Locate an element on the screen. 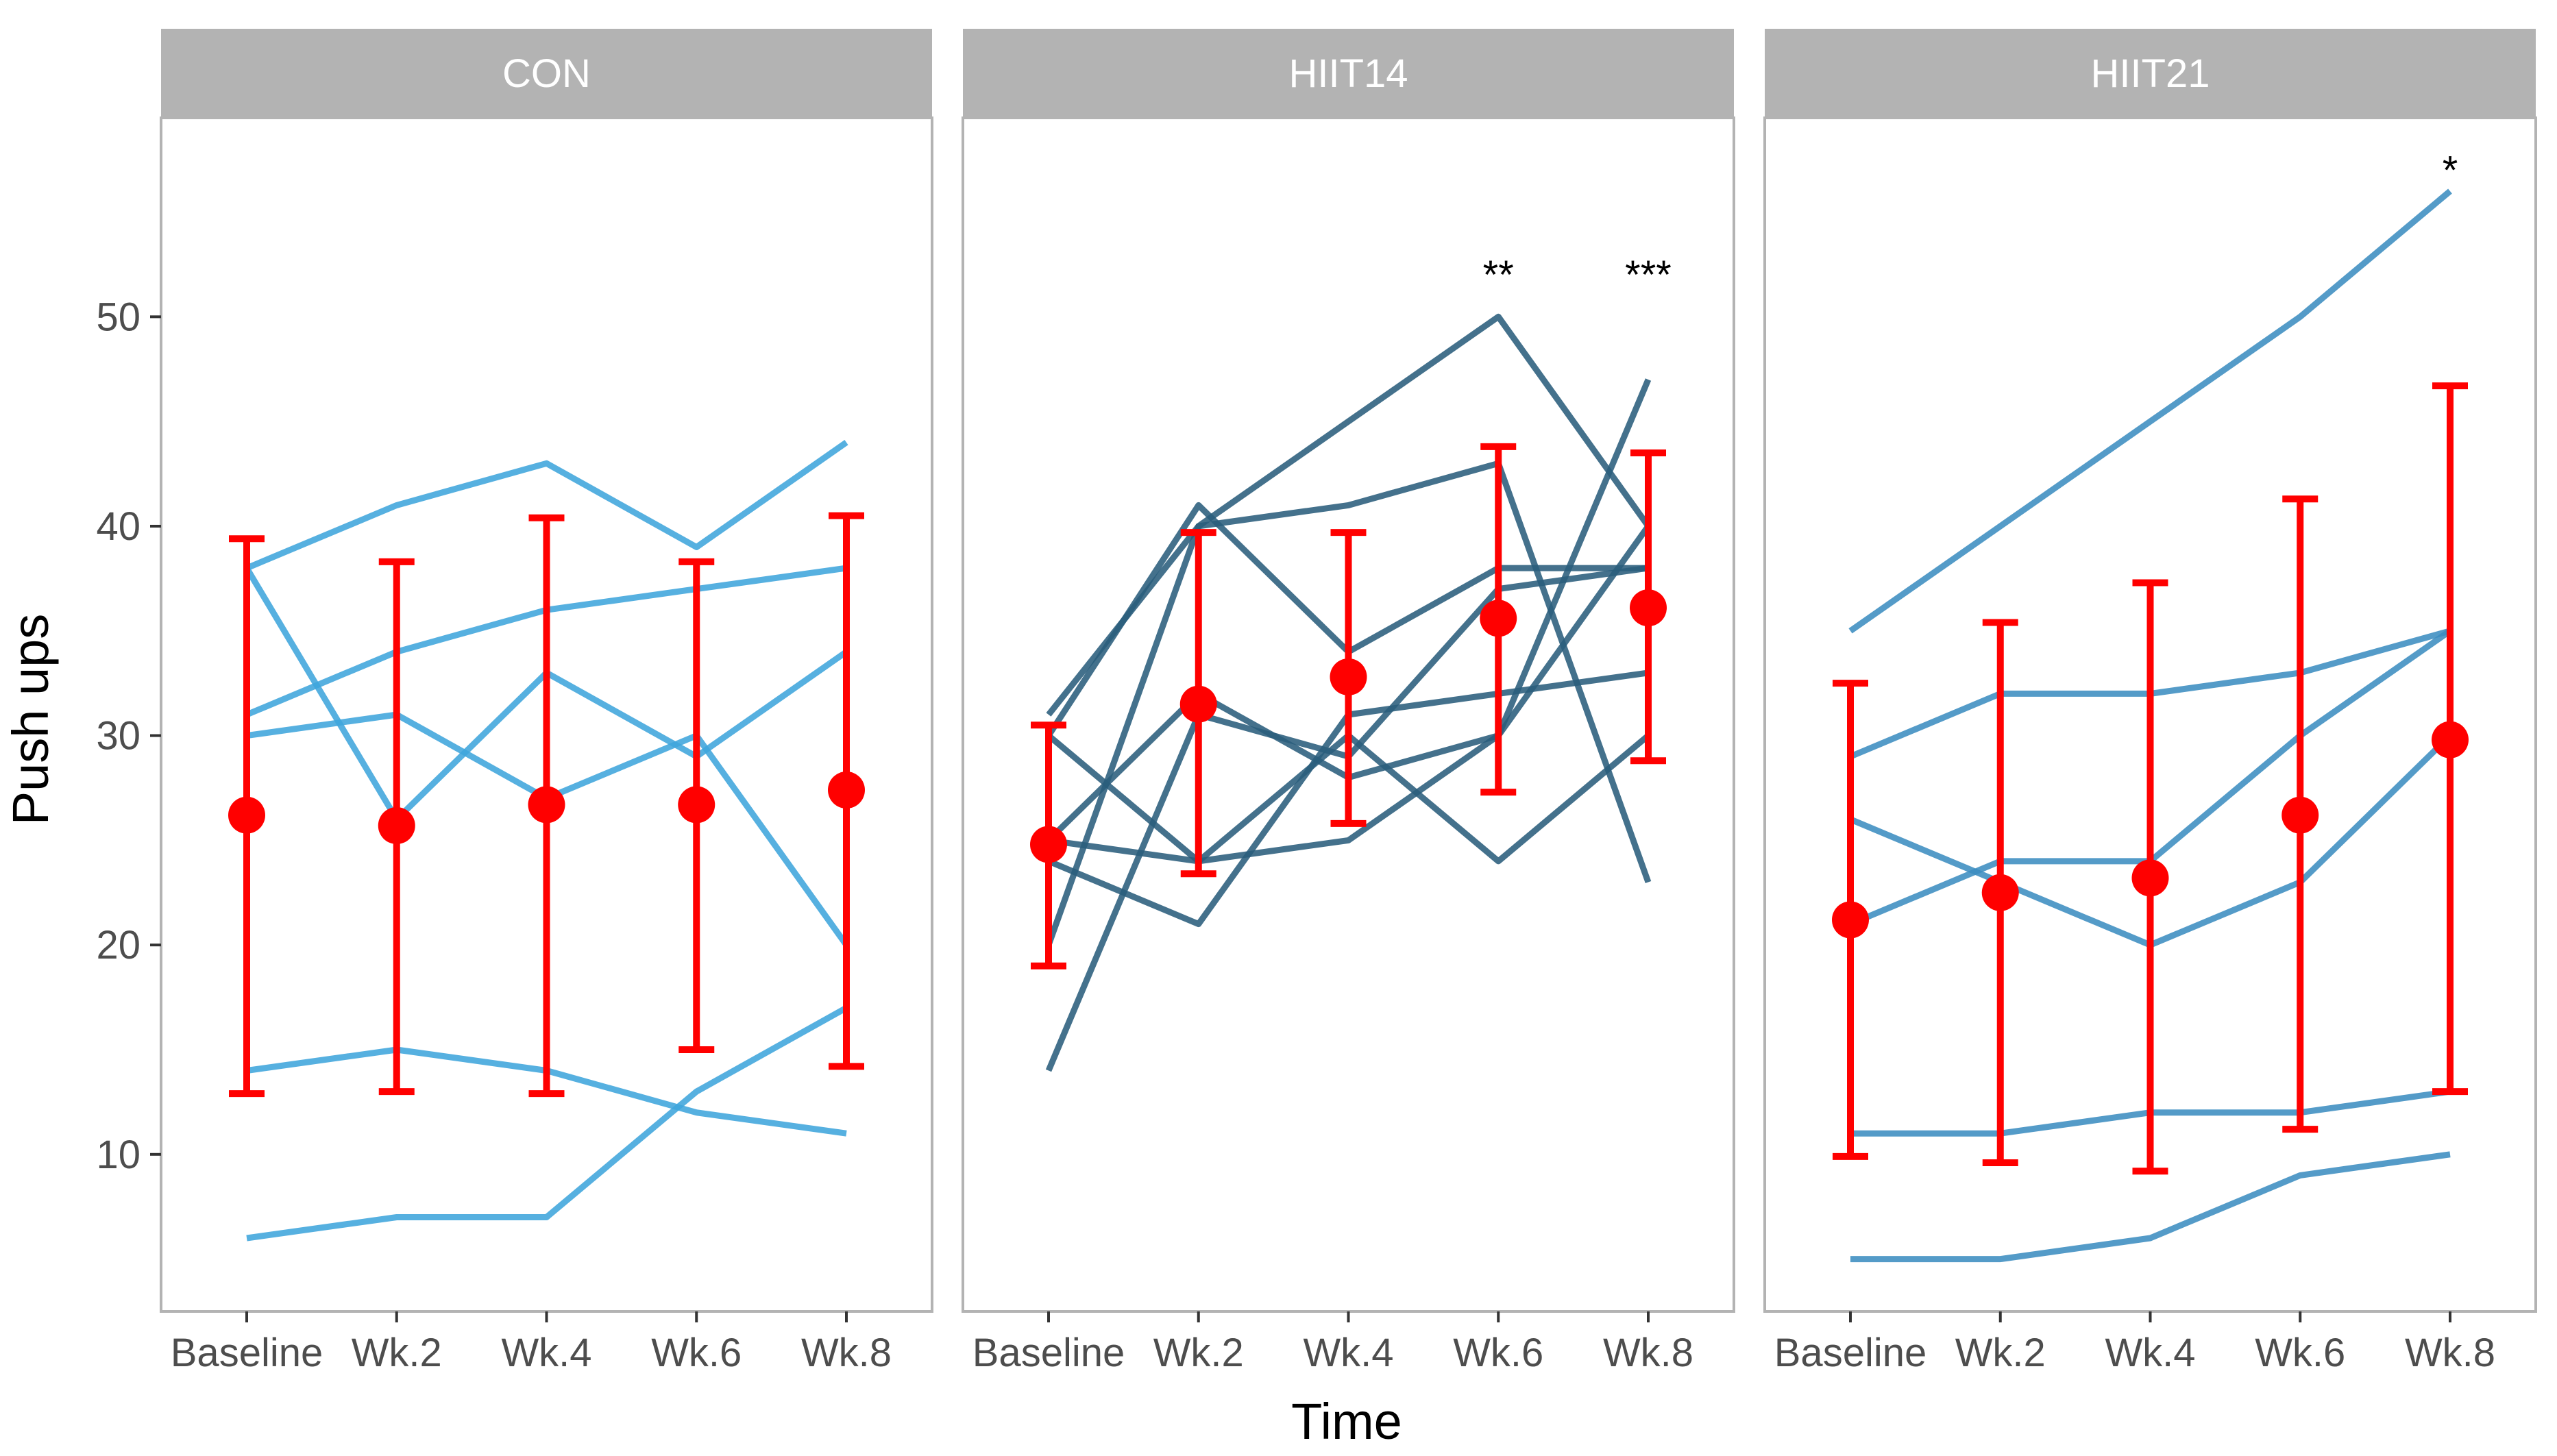 The image size is (2557, 1456). y-tick-label: 40 is located at coordinates (118, 526).